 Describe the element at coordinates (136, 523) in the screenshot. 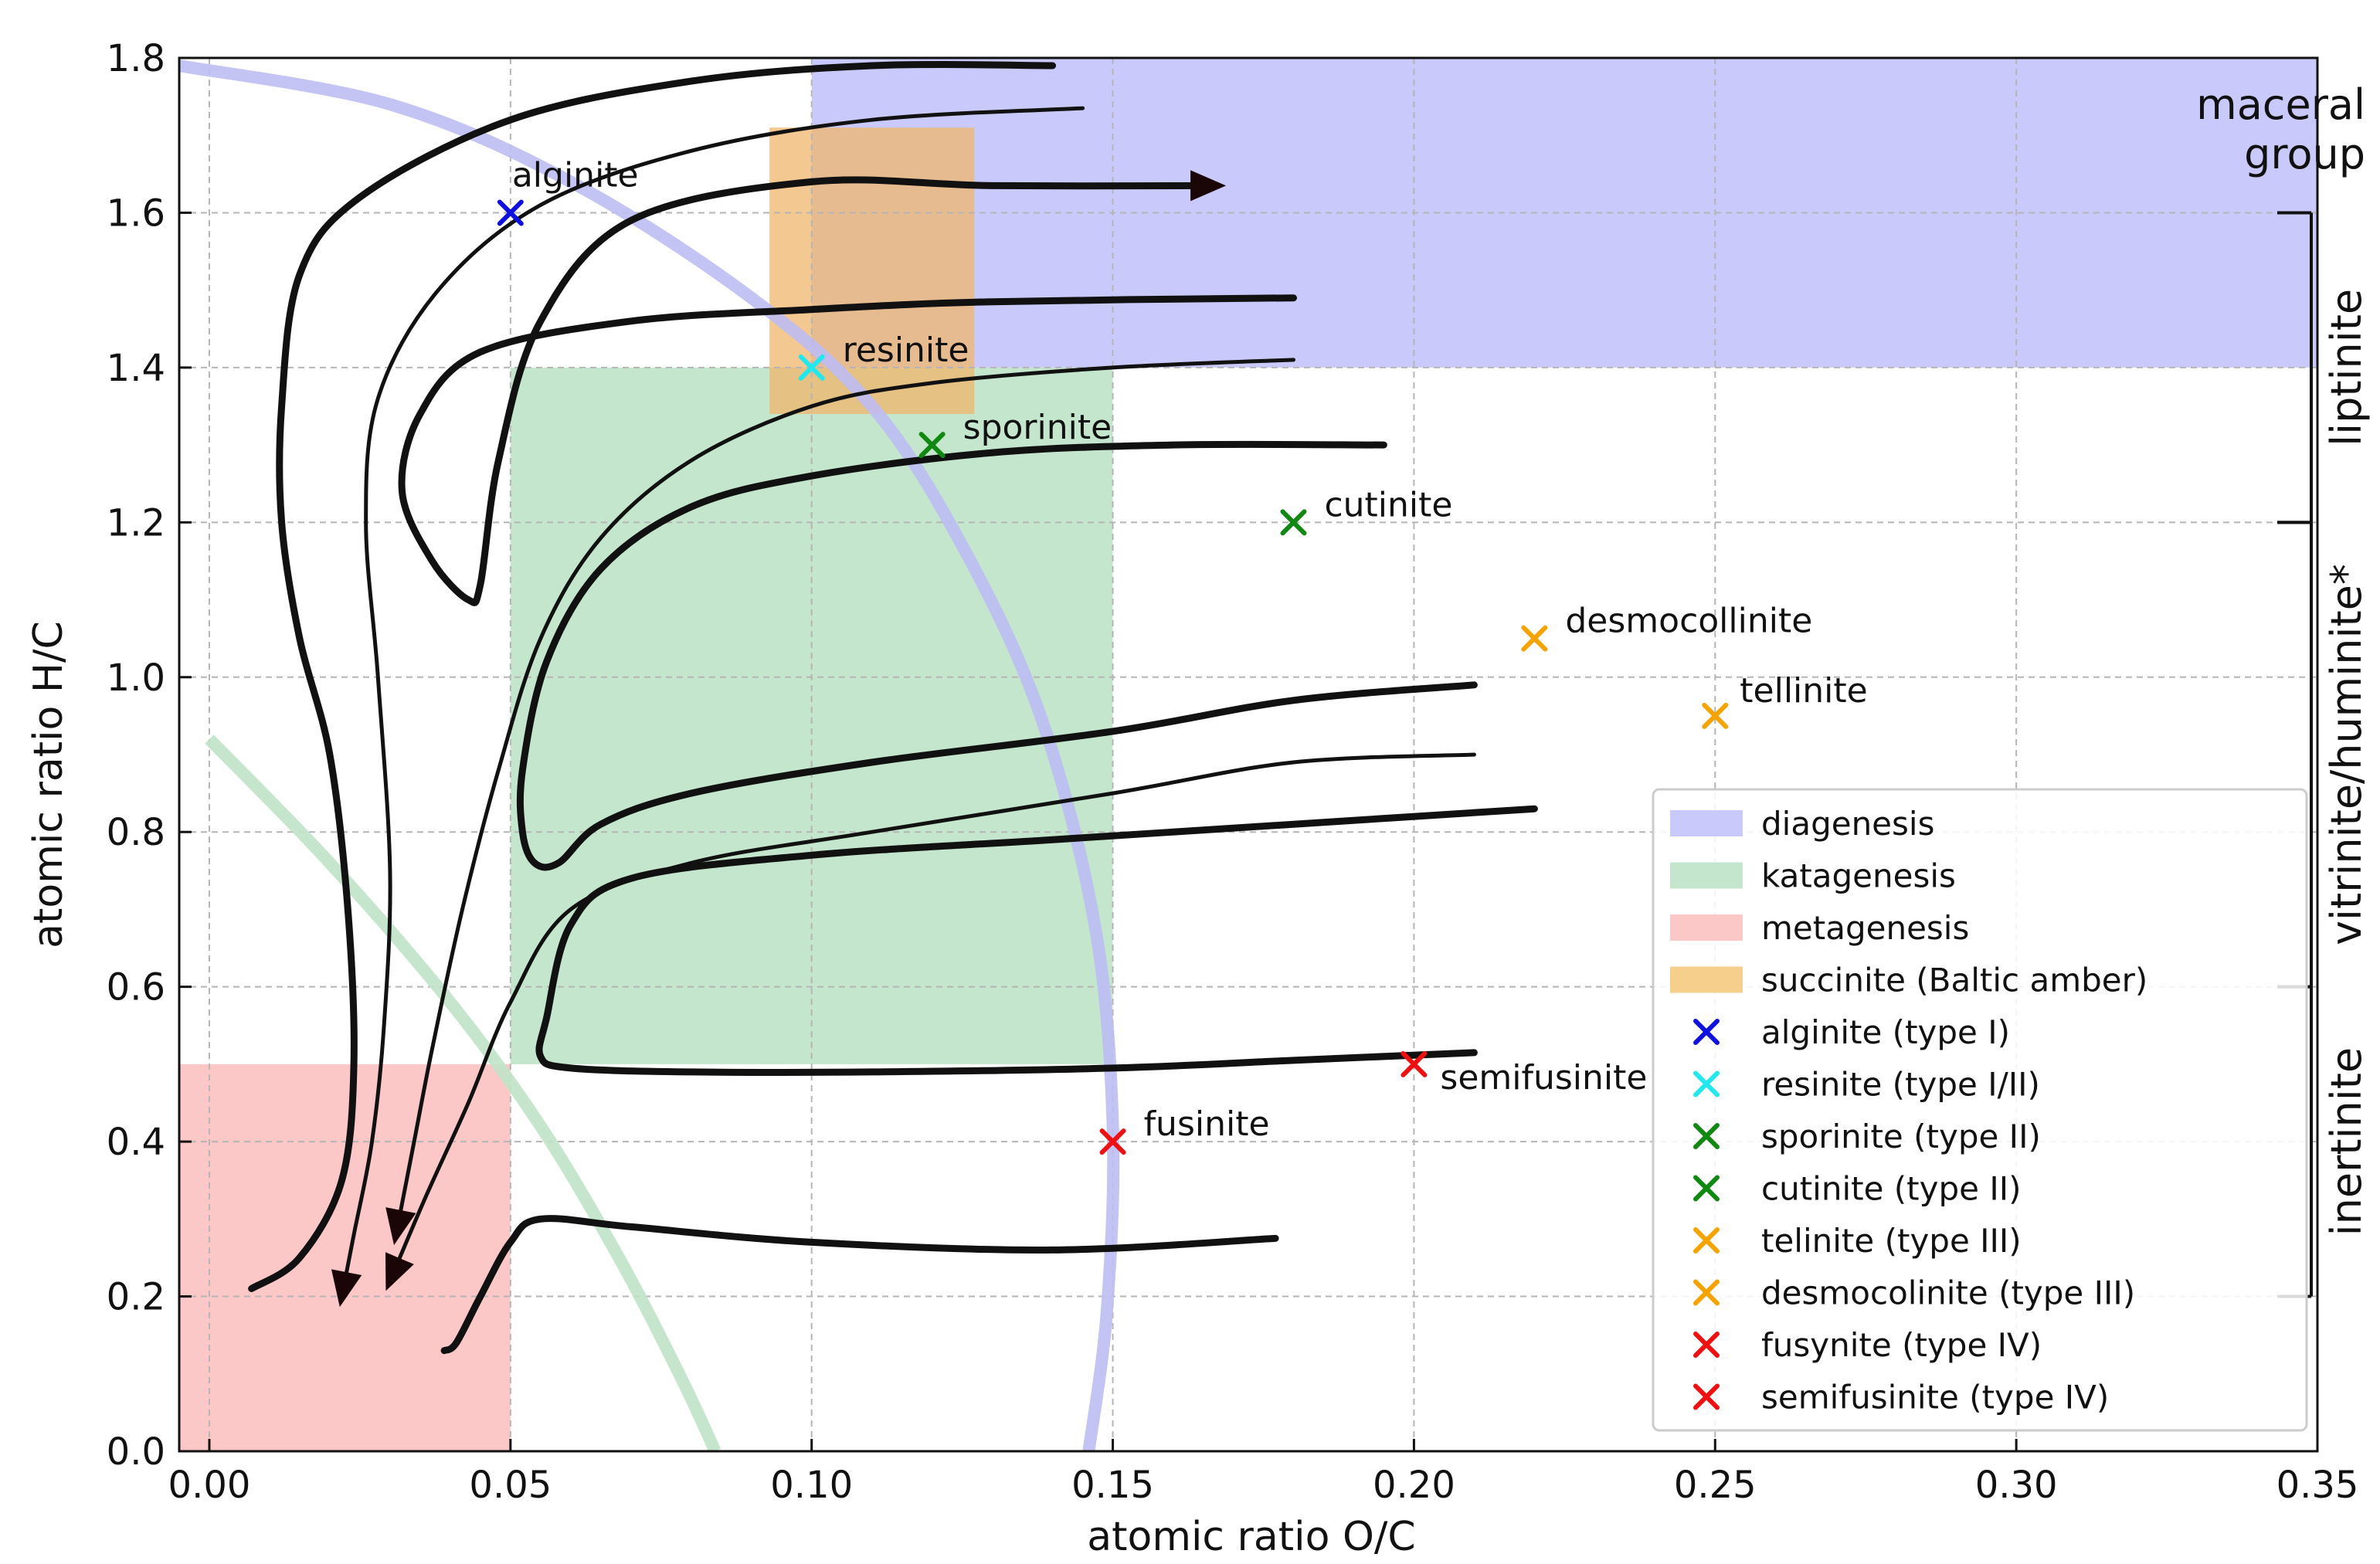

I see `y-tick-label-6: 1.2` at that location.